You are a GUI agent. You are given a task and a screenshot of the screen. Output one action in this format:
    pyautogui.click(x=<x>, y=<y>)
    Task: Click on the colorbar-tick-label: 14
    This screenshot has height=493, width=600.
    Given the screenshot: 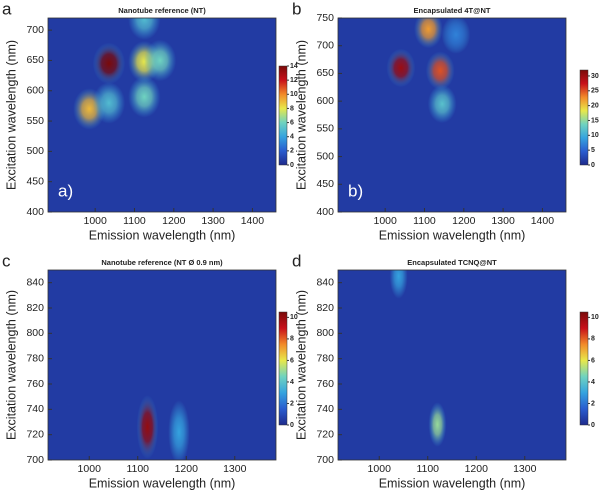 What is the action you would take?
    pyautogui.click(x=294, y=66)
    